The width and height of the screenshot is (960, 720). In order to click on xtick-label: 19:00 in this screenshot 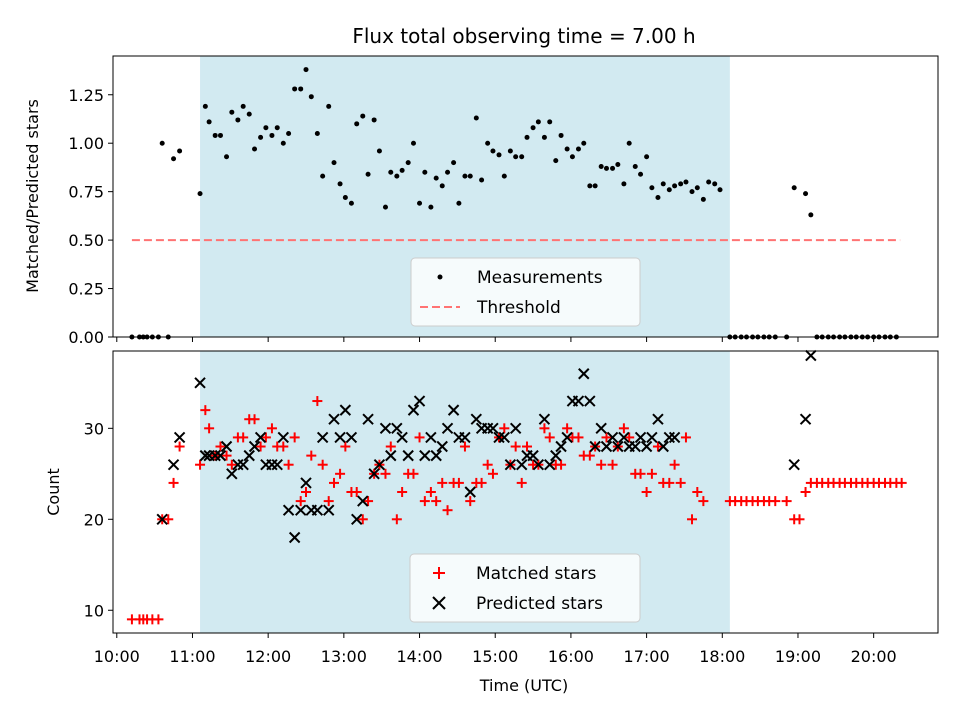, I will do `click(798, 656)`.